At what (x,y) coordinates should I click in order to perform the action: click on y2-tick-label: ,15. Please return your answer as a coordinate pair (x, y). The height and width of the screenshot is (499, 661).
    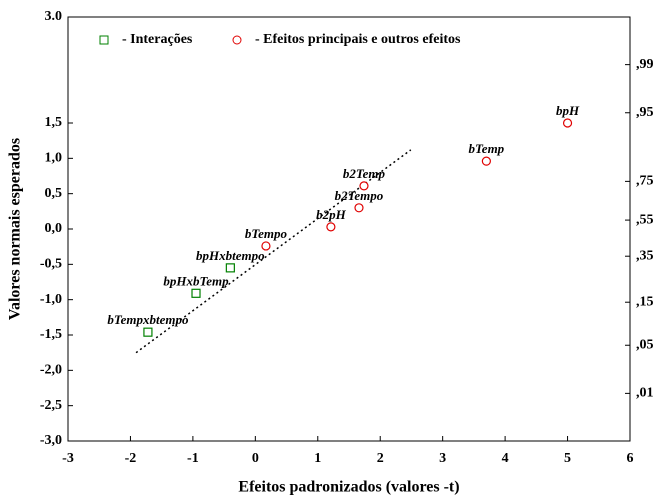
    Looking at the image, I should click on (645, 301).